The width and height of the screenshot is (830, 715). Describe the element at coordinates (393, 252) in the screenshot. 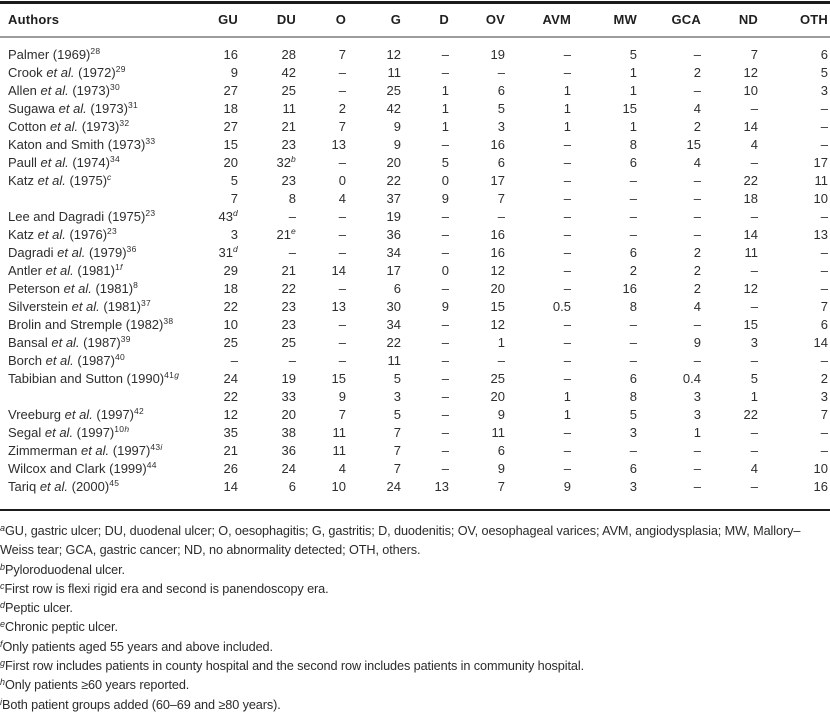

I see `value-cell: 34` at that location.